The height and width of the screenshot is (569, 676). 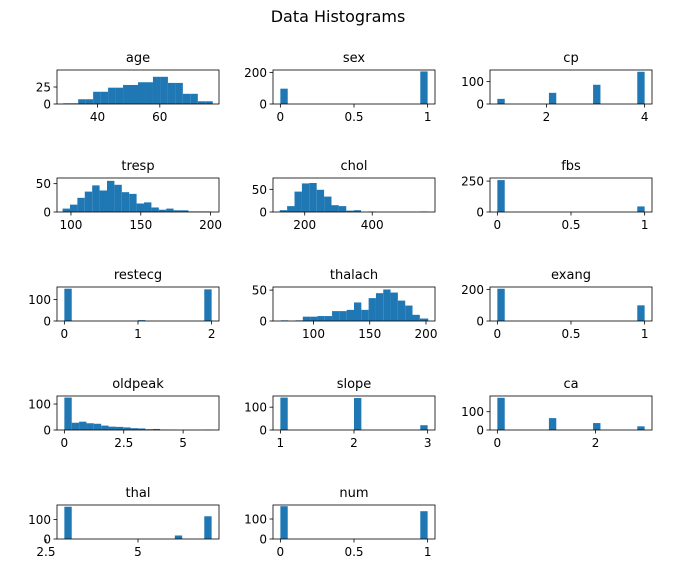 I want to click on x-tick-label: 4, so click(x=645, y=117).